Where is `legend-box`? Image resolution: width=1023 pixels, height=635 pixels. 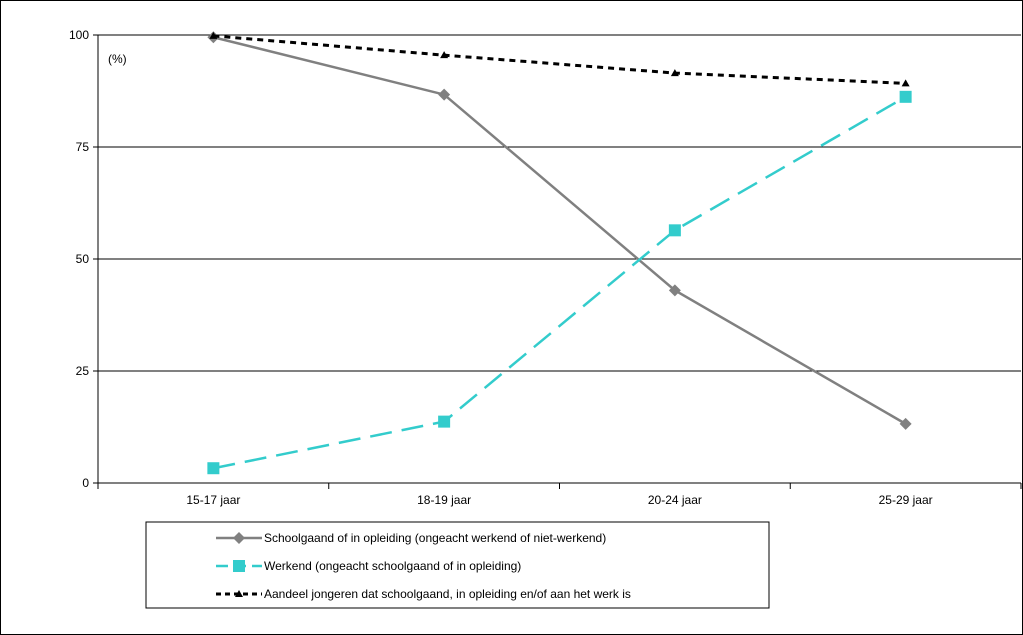
legend-box is located at coordinates (457, 565).